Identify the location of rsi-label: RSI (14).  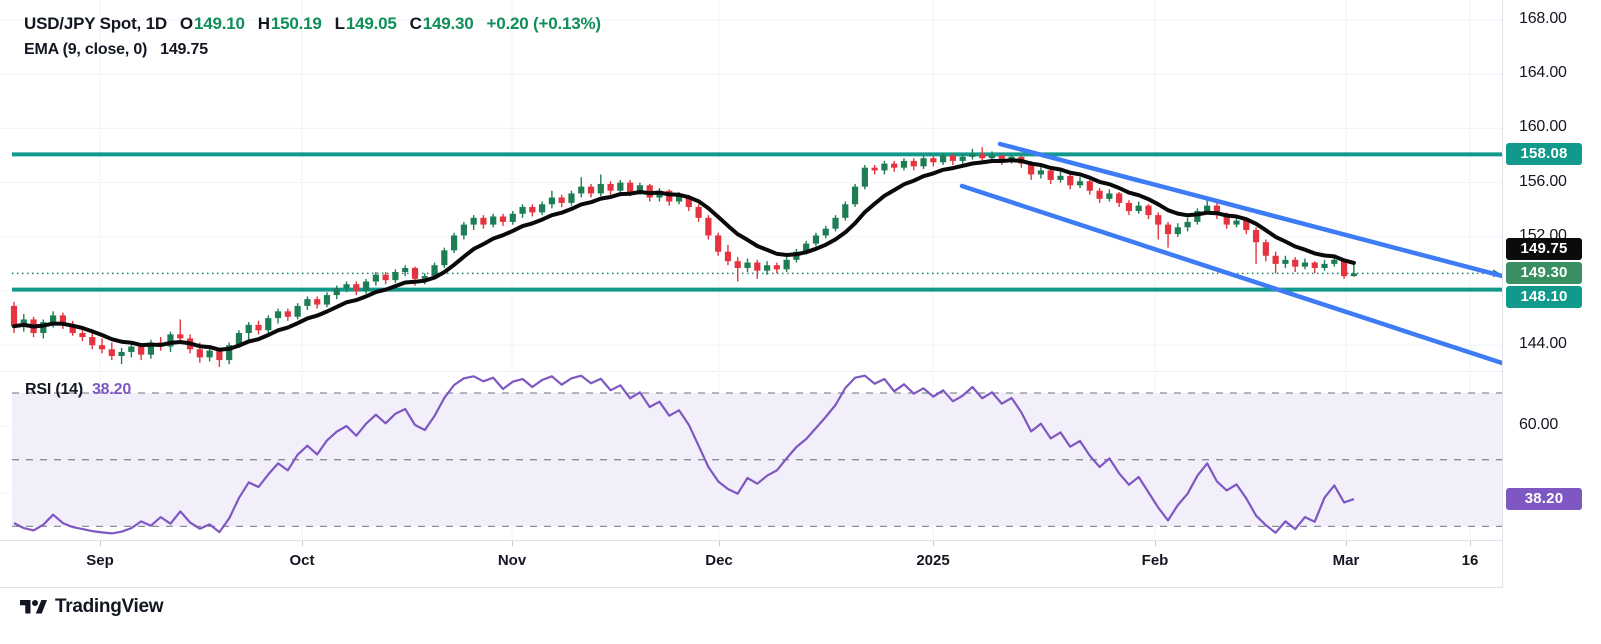
(54, 389).